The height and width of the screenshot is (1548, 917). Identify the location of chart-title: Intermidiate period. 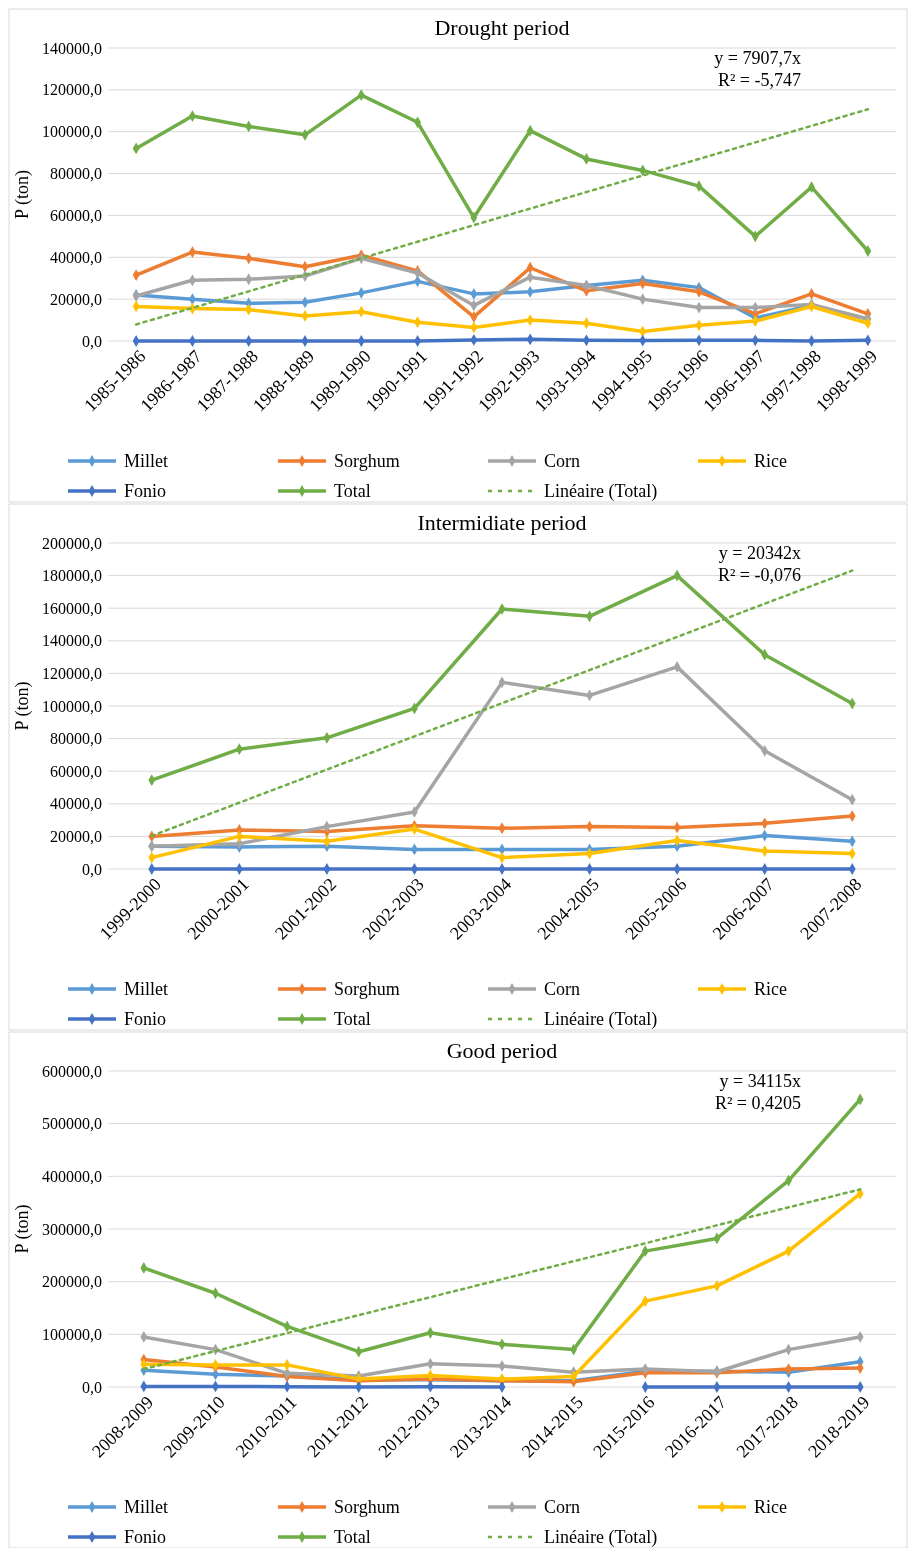
(502, 522).